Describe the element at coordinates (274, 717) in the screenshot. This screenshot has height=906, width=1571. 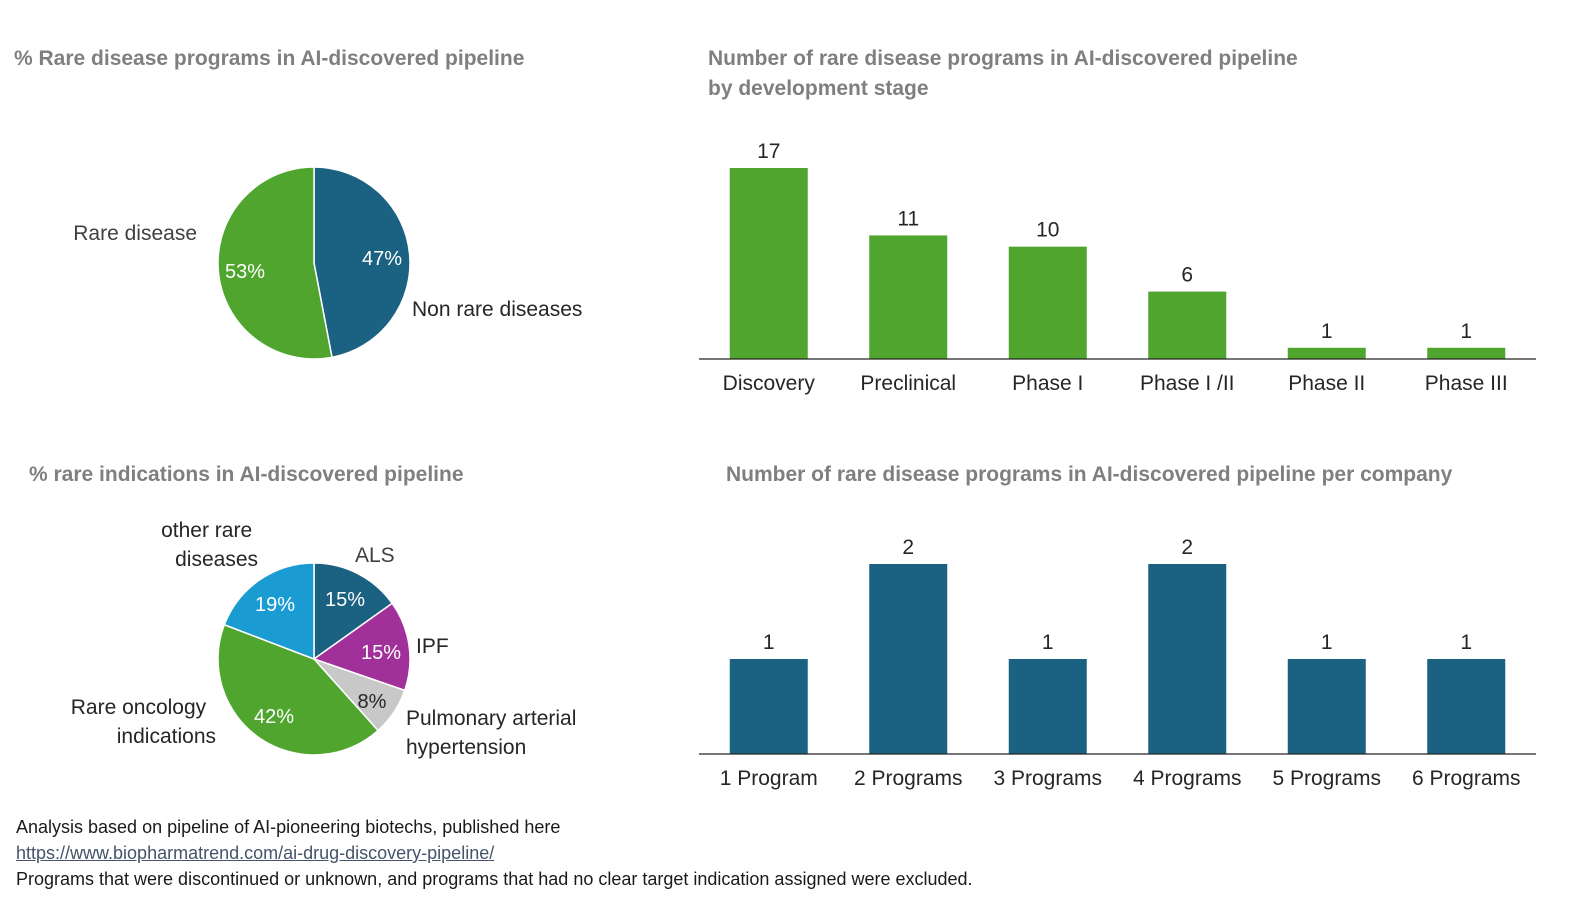
I see `pie2-value-label-oncology: 42%` at that location.